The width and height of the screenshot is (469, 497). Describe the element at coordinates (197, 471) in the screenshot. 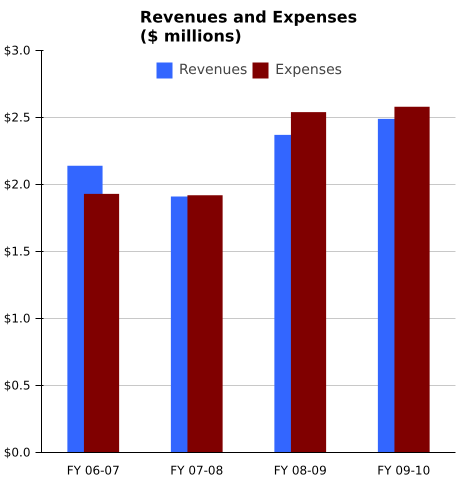

I see `x-tick-label: FY 07-08` at that location.